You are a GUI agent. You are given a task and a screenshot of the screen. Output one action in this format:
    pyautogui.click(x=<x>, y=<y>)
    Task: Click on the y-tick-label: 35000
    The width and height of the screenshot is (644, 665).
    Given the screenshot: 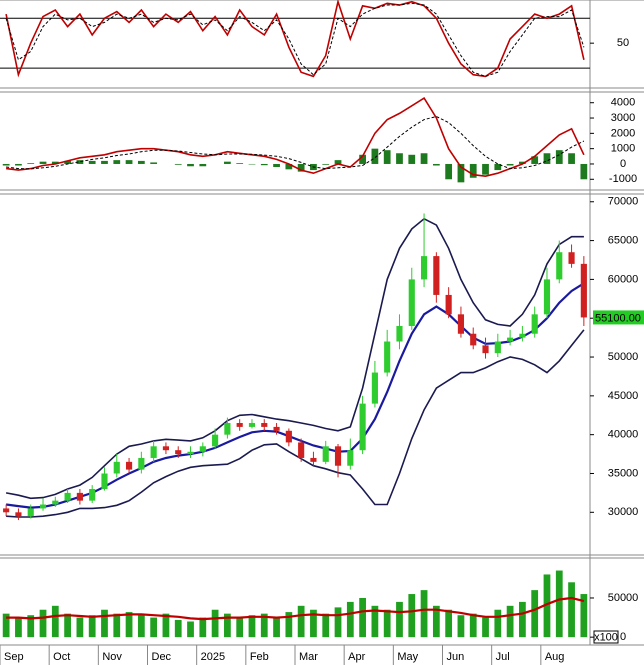 What is the action you would take?
    pyautogui.click(x=623, y=473)
    